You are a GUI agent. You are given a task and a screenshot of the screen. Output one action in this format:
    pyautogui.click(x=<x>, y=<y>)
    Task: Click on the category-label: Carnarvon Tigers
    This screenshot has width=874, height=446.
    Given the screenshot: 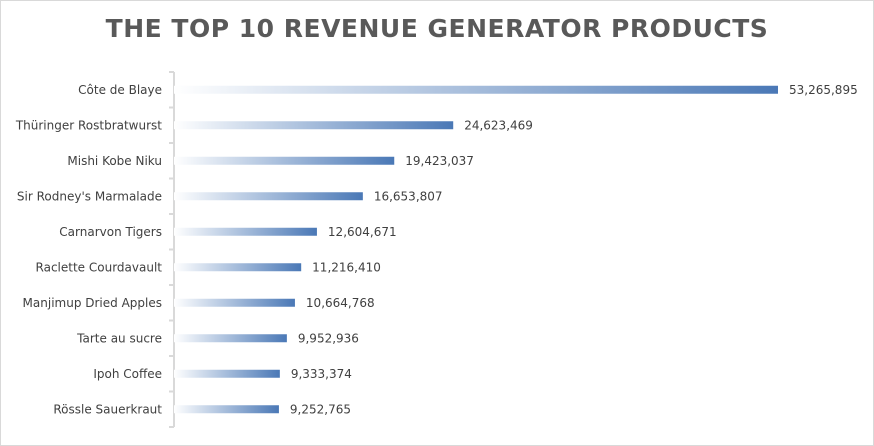 What is the action you would take?
    pyautogui.click(x=110, y=232)
    